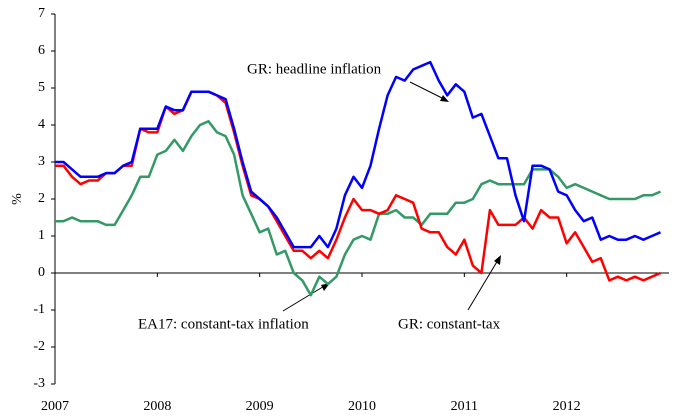 This screenshot has width=674, height=416. What do you see at coordinates (41, 198) in the screenshot?
I see `y-tick-label: 2` at bounding box center [41, 198].